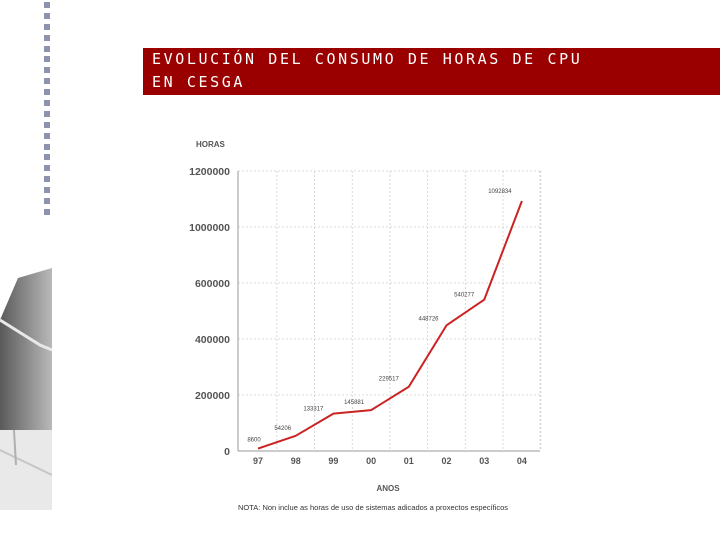 Image resolution: width=720 pixels, height=540 pixels. Describe the element at coordinates (227, 452) in the screenshot. I see `y-tick-label: 0` at that location.